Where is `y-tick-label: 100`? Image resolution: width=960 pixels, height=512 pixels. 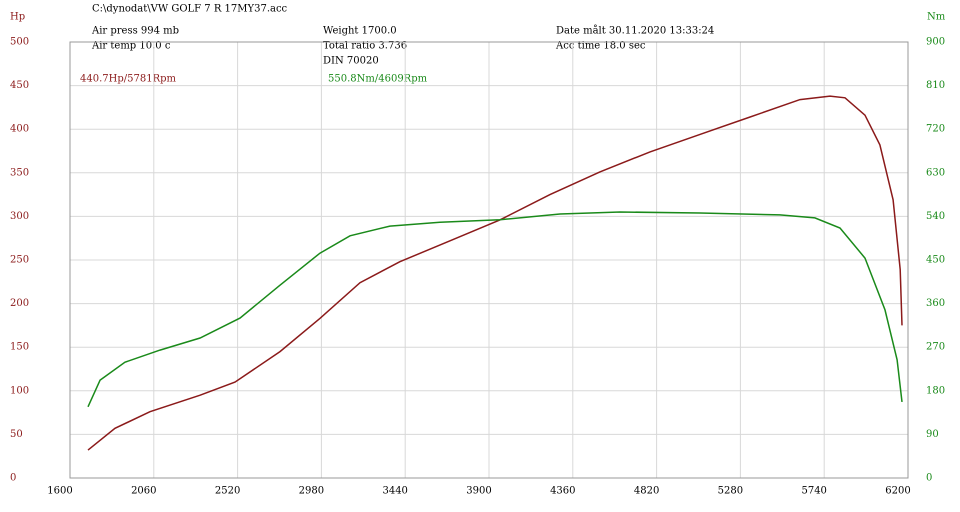 y-tick-label: 100 is located at coordinates (19, 390).